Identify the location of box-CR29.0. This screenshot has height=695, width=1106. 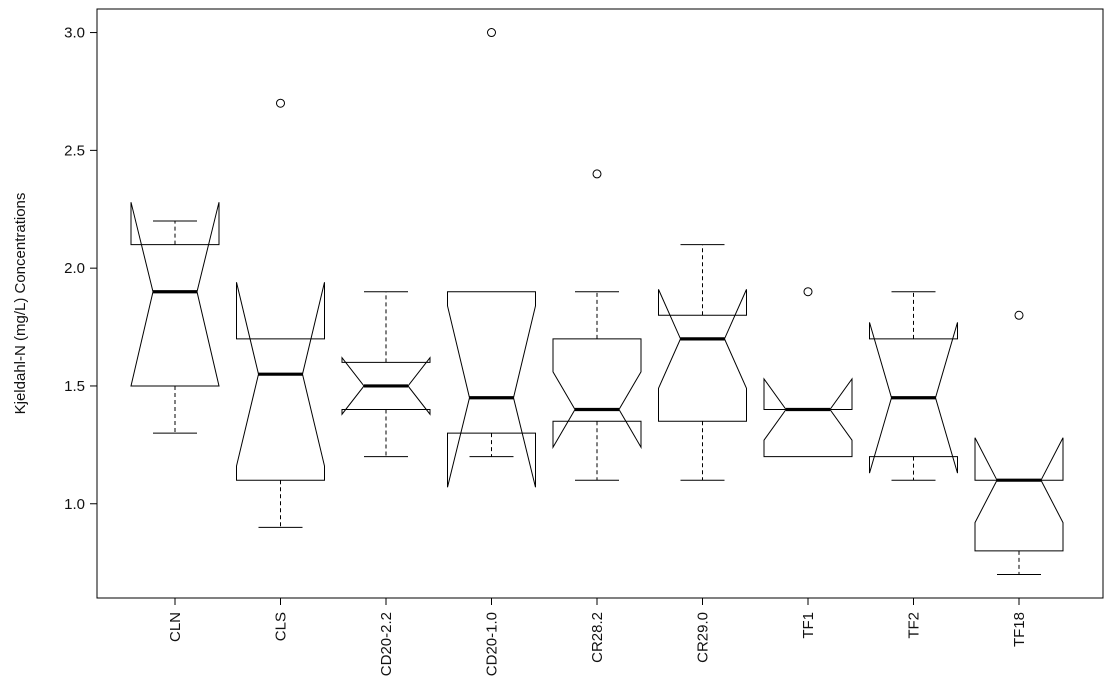
(702, 362).